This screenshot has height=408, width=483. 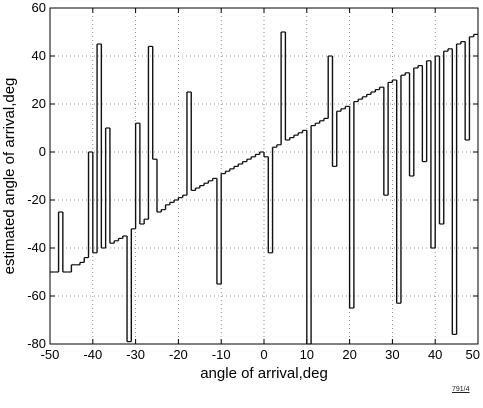 What do you see at coordinates (349, 354) in the screenshot?
I see `x-tick-label: 20` at bounding box center [349, 354].